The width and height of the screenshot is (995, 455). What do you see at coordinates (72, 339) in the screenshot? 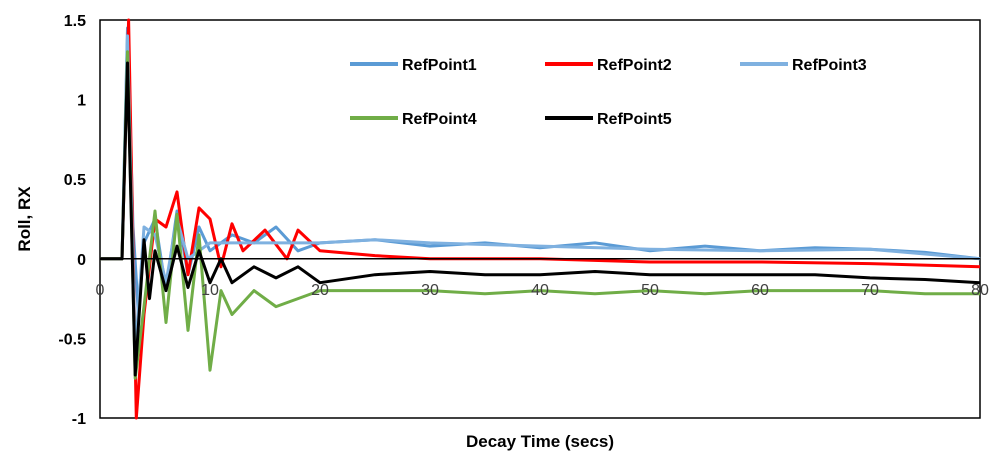
I see `y-tick-label: -0.5` at bounding box center [72, 339].